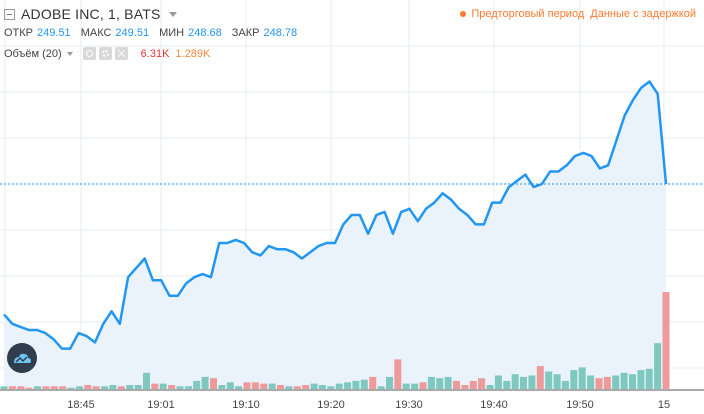 The image size is (704, 414). Describe the element at coordinates (81, 405) in the screenshot. I see `time-tick-label: 18:45` at that location.